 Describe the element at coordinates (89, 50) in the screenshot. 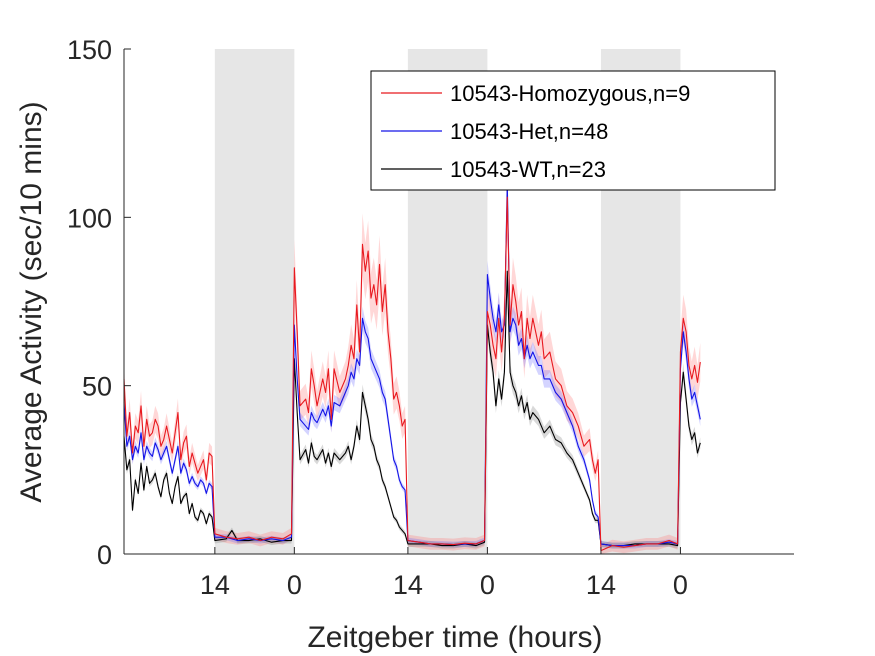

I see `y-tick-label: 150` at that location.